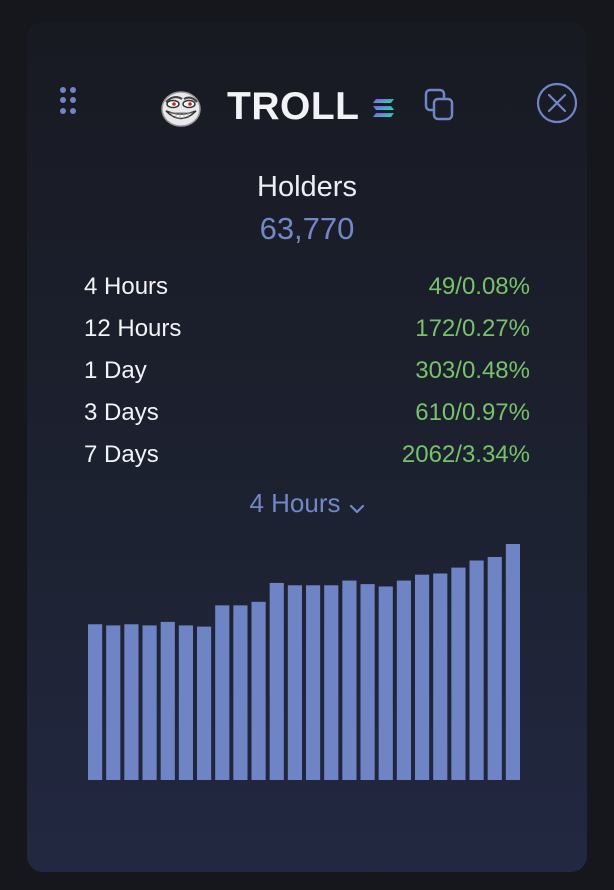 Image resolution: width=614 pixels, height=890 pixels. Describe the element at coordinates (307, 291) in the screenshot. I see `stat-row-4-hours: 4 Hours 49/0.08%` at that location.